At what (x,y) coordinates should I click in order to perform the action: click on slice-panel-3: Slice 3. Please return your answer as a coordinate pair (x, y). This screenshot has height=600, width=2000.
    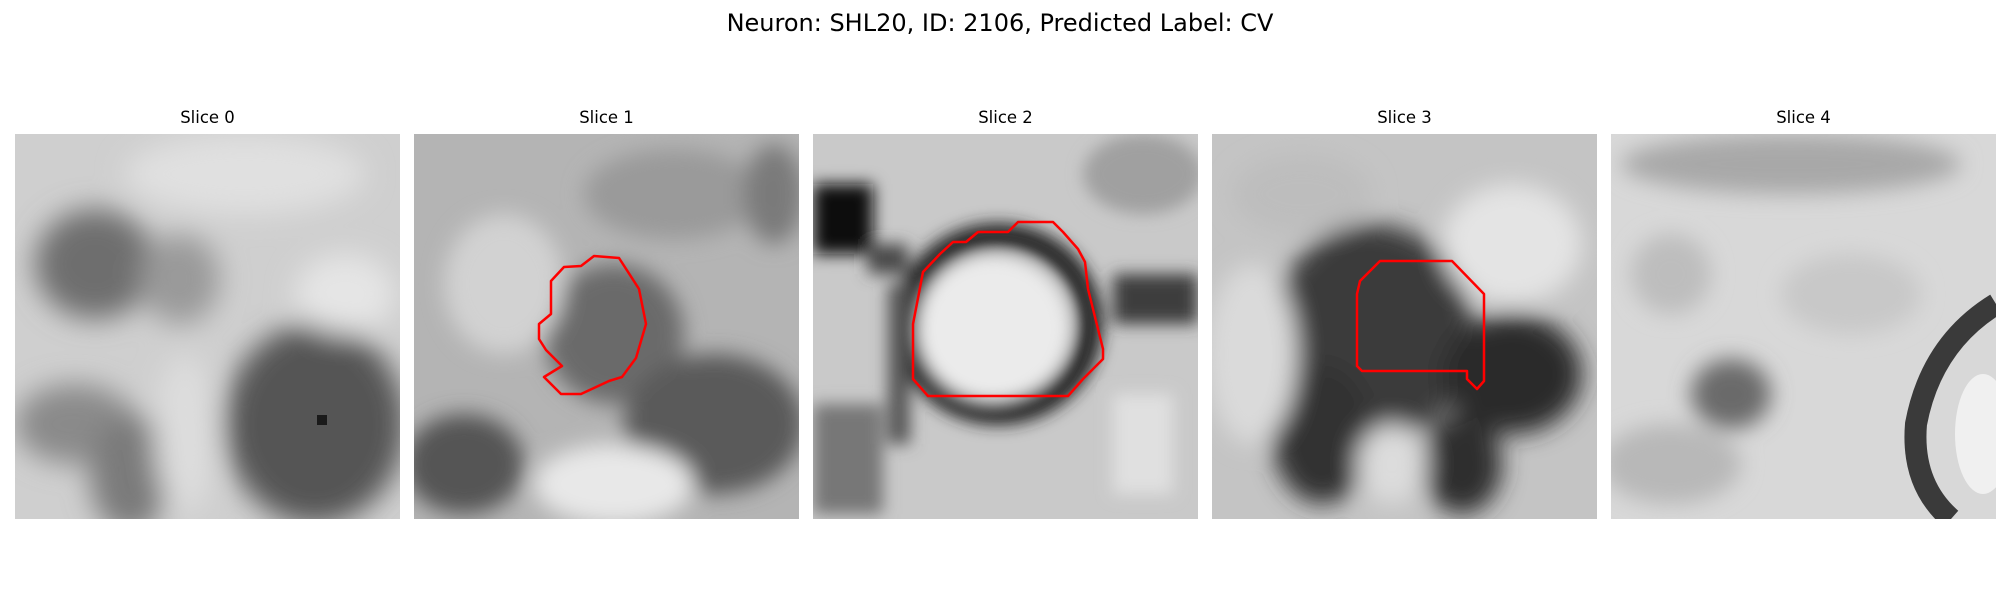
    Looking at the image, I should click on (1404, 313).